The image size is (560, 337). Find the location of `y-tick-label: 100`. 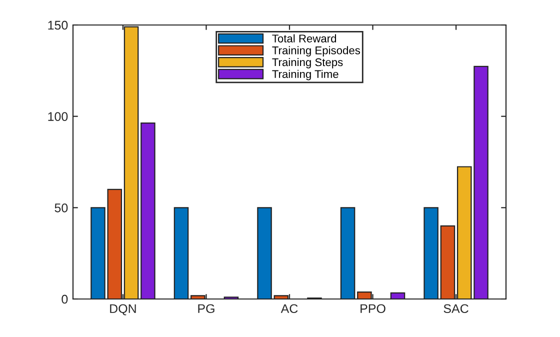

y-tick-label: 100 is located at coordinates (58, 116).